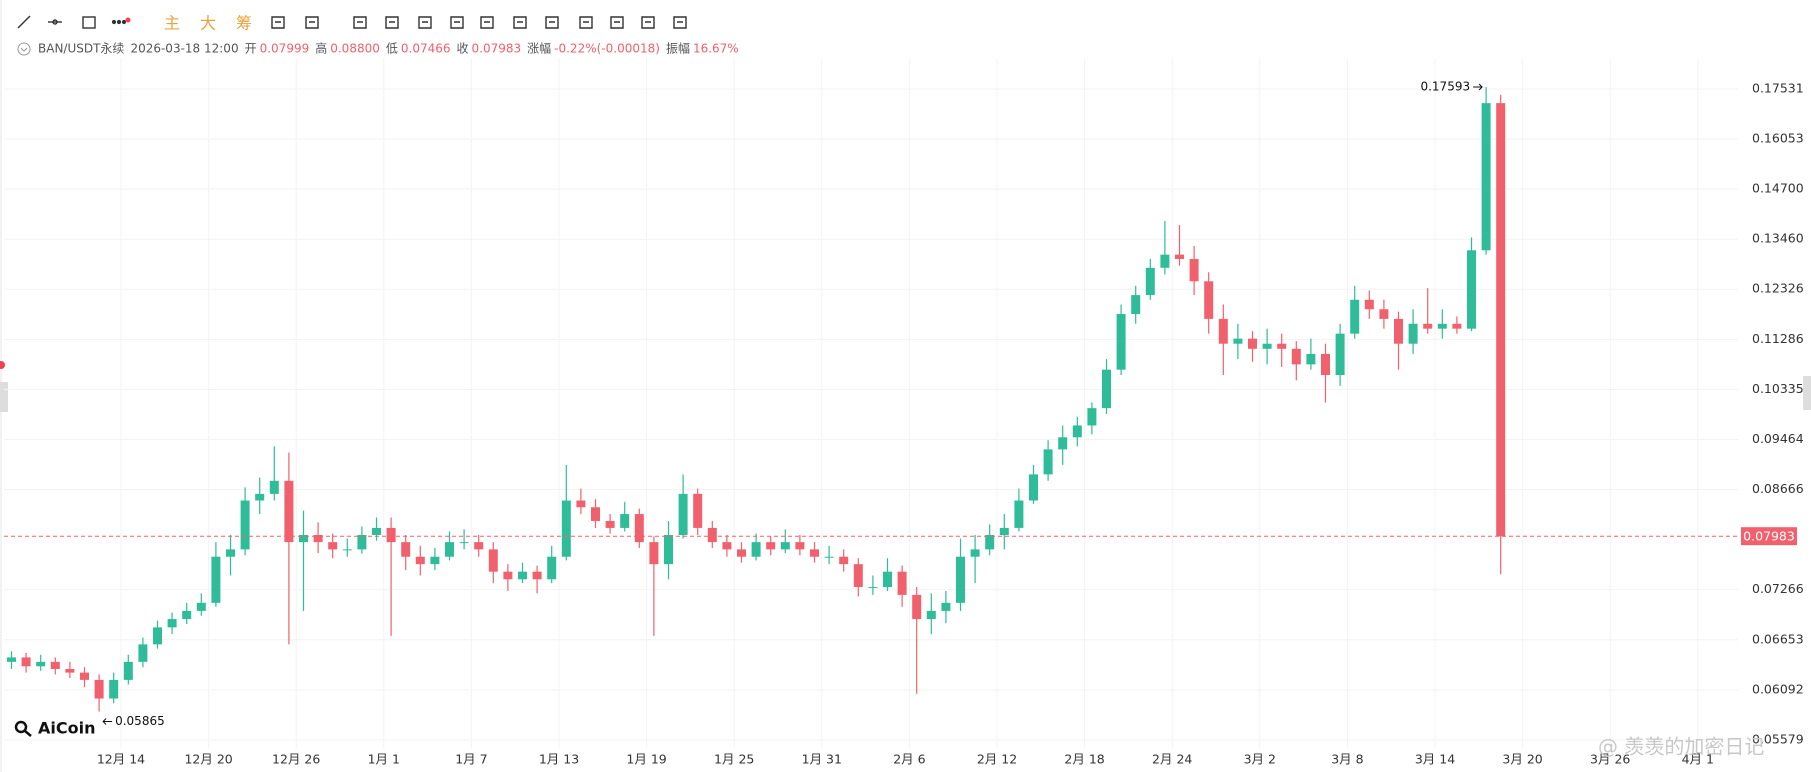  I want to click on x-tick-label: 3月 20, so click(1522, 759).